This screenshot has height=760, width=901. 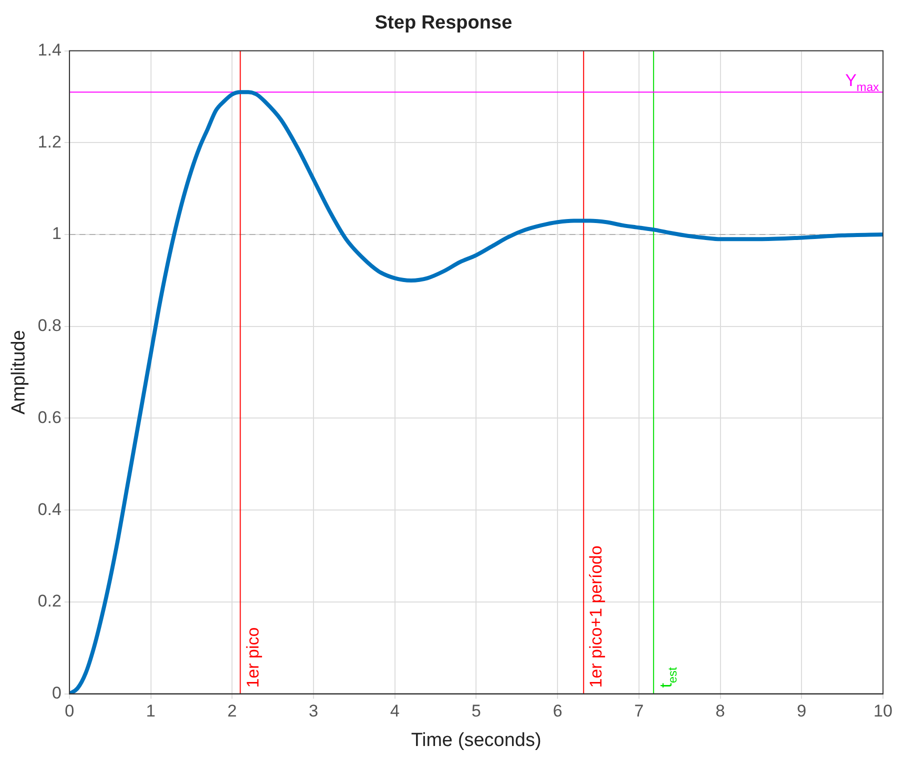 I want to click on x-tick-label: 0, so click(x=69, y=711).